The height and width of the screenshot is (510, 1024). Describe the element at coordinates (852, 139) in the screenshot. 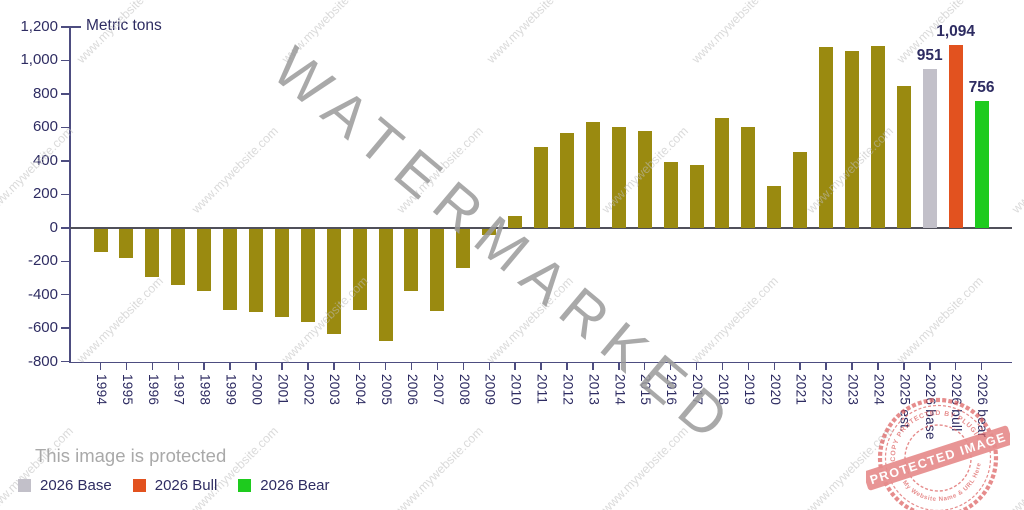

I see `bar-2023` at that location.